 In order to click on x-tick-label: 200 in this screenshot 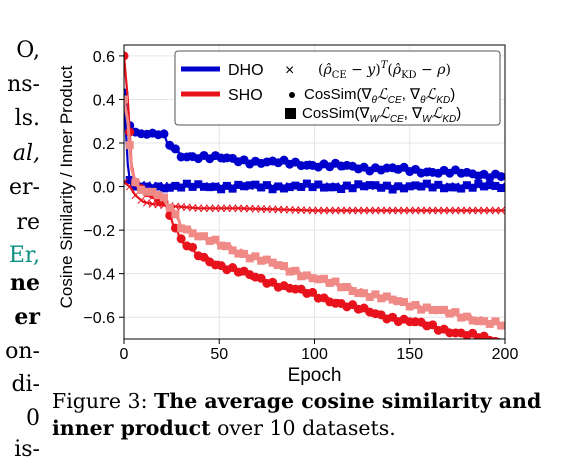, I will do `click(505, 354)`.